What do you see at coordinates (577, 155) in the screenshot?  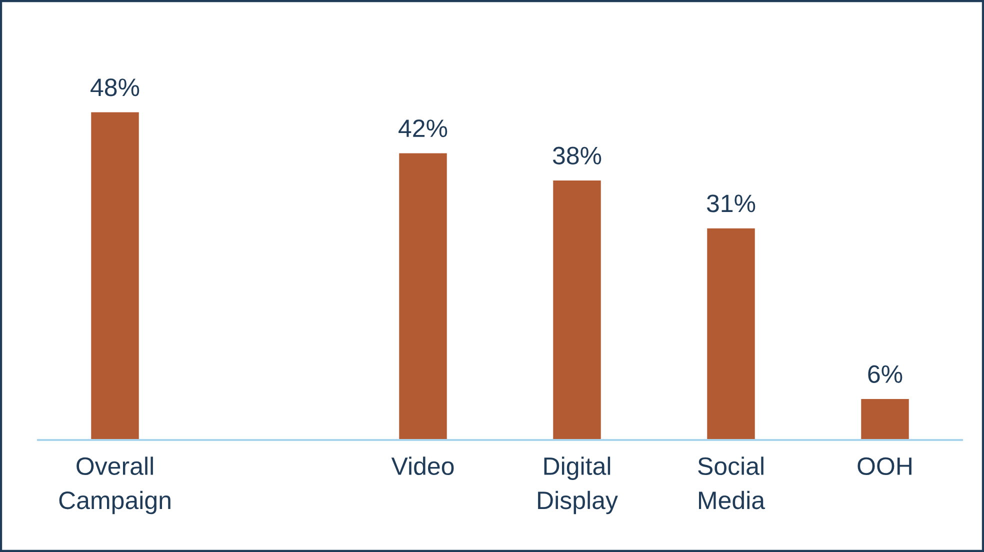 I see `data-label: 38%` at bounding box center [577, 155].